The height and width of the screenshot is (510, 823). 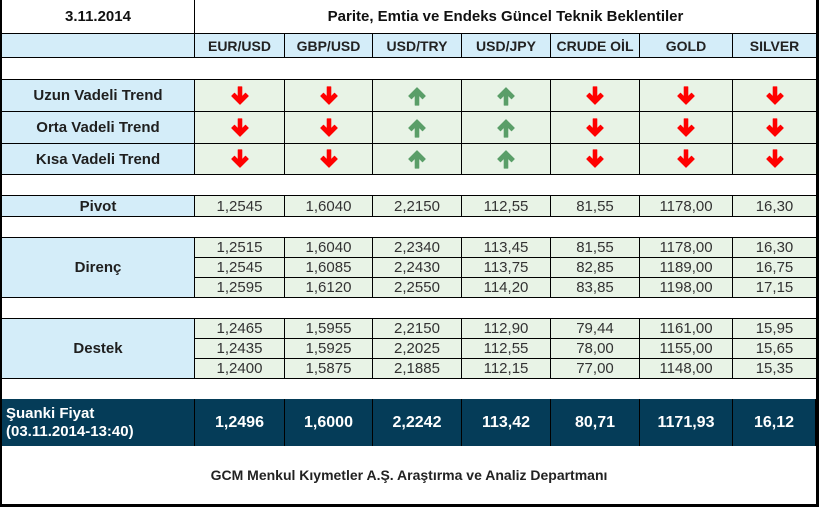 What do you see at coordinates (686, 267) in the screenshot?
I see `resistance-value: 1189,00` at bounding box center [686, 267].